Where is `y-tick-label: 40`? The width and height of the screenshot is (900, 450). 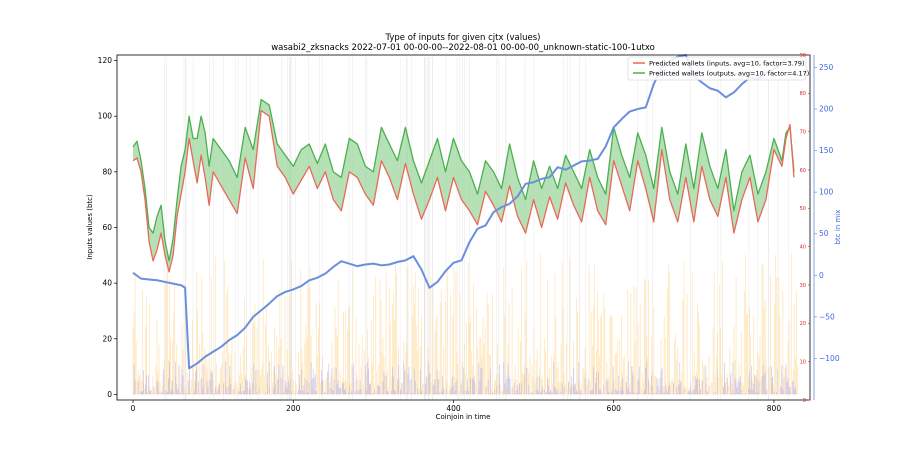 y-tick-label: 40 is located at coordinates (107, 283).